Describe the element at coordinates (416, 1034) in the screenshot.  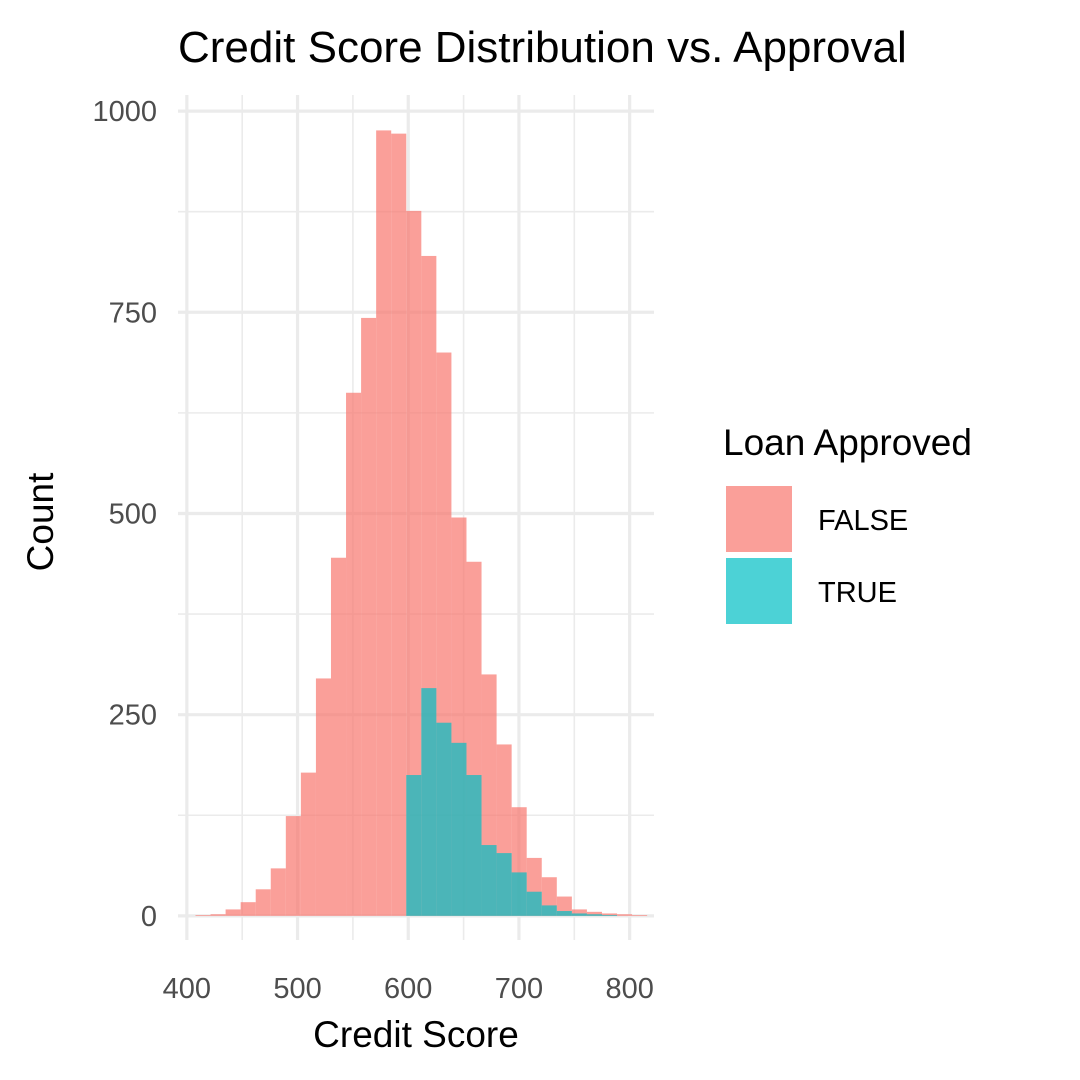
I see `x-axis-title: Credit Score` at that location.